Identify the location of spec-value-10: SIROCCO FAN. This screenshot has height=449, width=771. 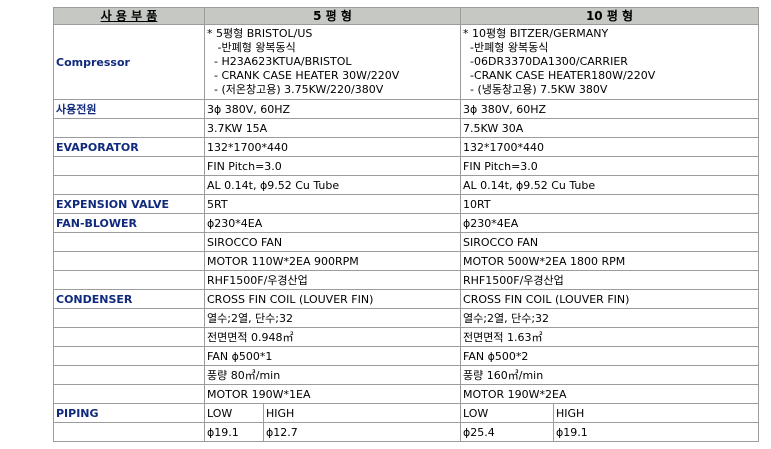
(610, 242).